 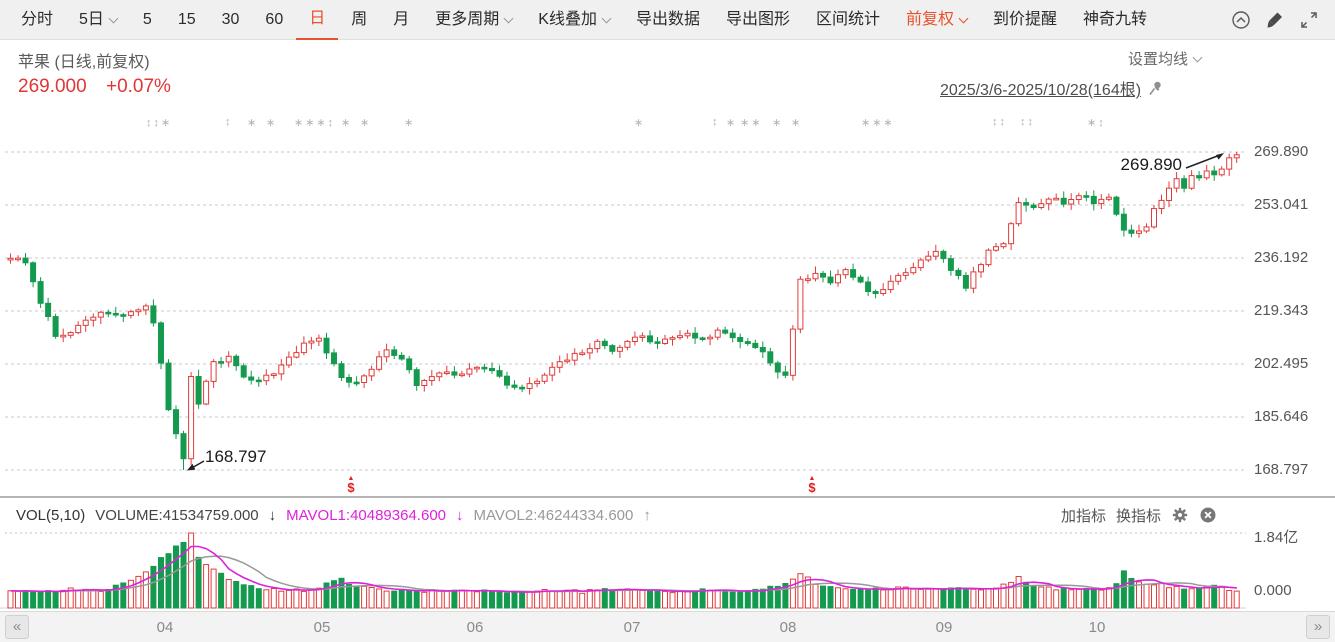 What do you see at coordinates (1281, 363) in the screenshot?
I see `price-axis-tick: 202.495` at bounding box center [1281, 363].